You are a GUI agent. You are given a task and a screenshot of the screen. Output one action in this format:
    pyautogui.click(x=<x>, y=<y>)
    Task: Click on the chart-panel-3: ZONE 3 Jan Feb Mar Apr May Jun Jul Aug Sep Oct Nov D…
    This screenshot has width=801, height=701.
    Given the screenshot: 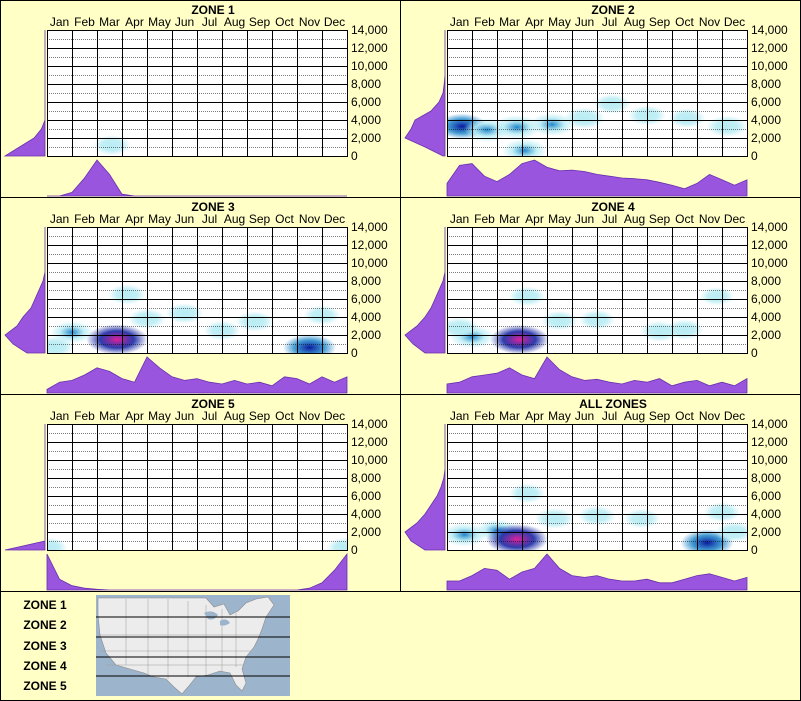 What is the action you would take?
    pyautogui.click(x=196, y=297)
    